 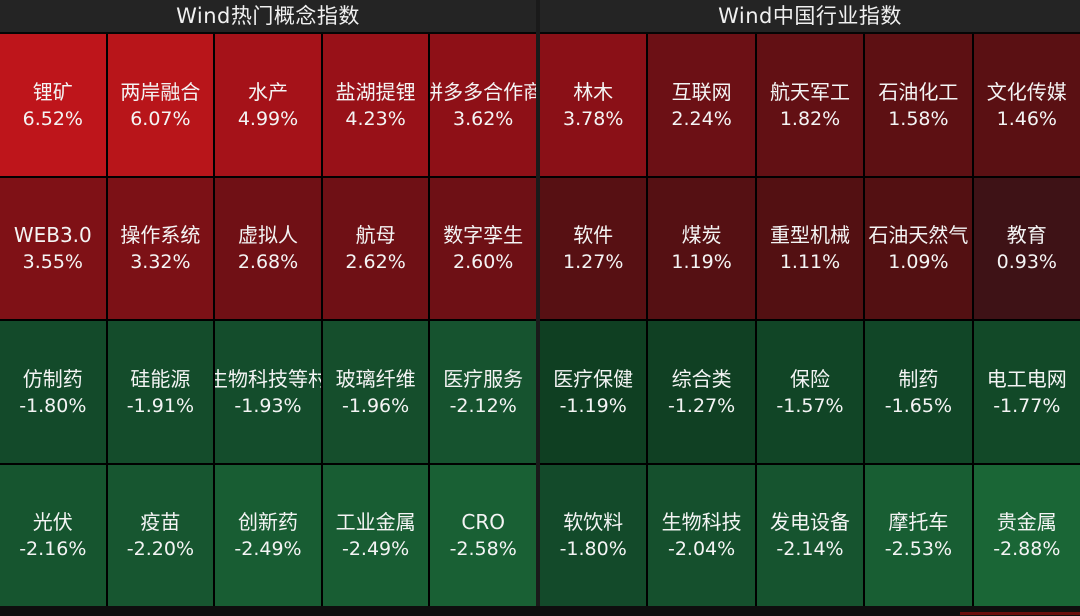 I want to click on heatmap-tile: 生物科技 -2.04%, so click(x=701, y=535).